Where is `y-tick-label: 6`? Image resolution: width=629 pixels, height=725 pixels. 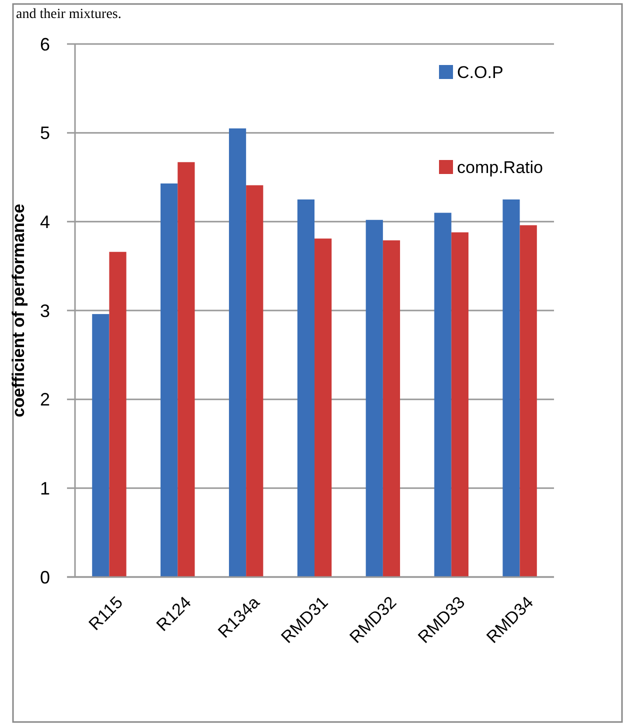
y-tick-label: 6 is located at coordinates (45, 44).